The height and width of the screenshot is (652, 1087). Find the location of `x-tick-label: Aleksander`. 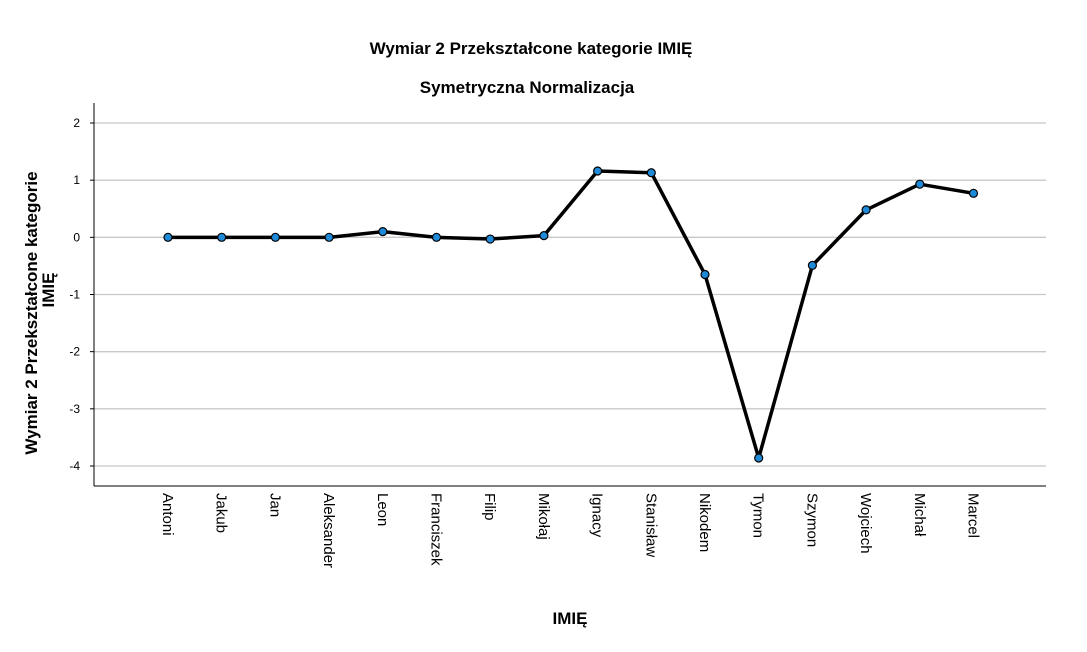

x-tick-label: Aleksander is located at coordinates (328, 530).